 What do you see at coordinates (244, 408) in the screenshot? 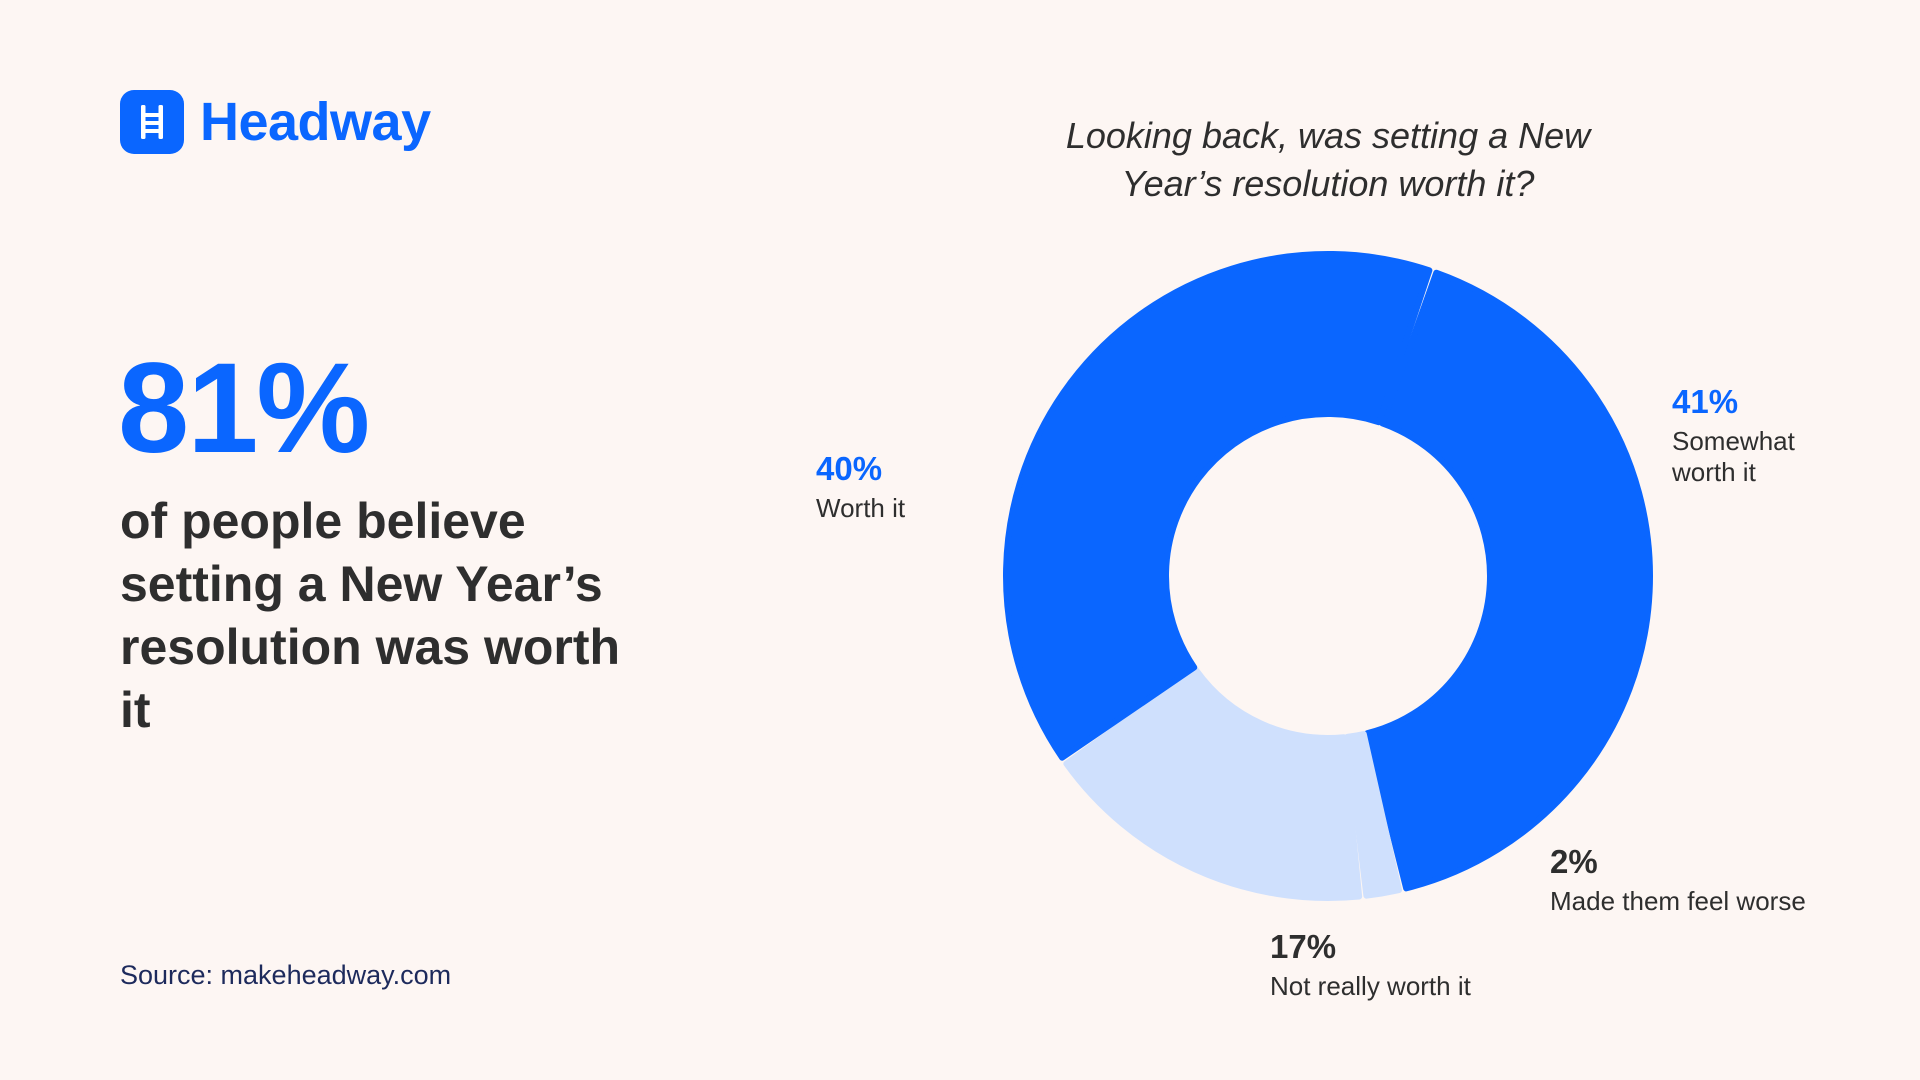
I see `headline-stat: 81%` at bounding box center [244, 408].